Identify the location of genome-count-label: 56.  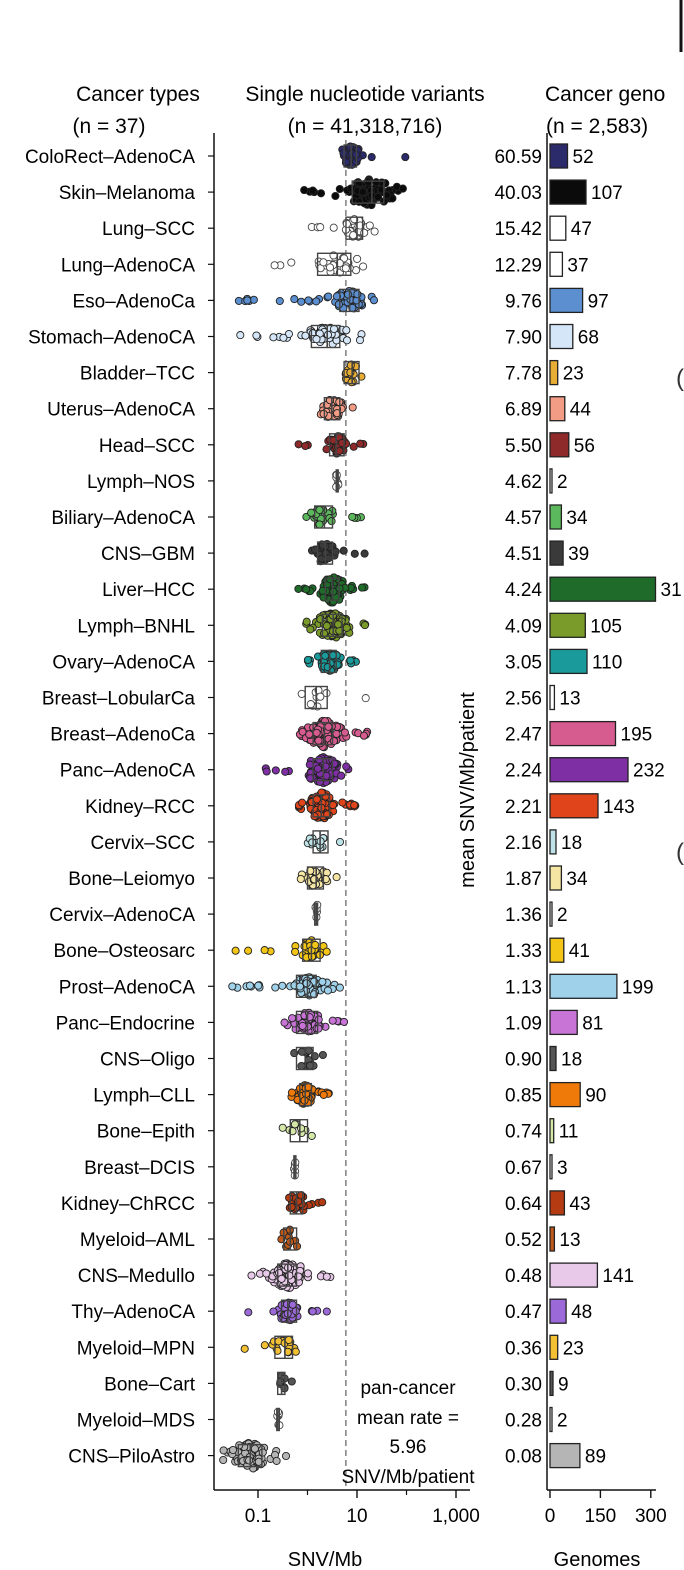
(584, 446).